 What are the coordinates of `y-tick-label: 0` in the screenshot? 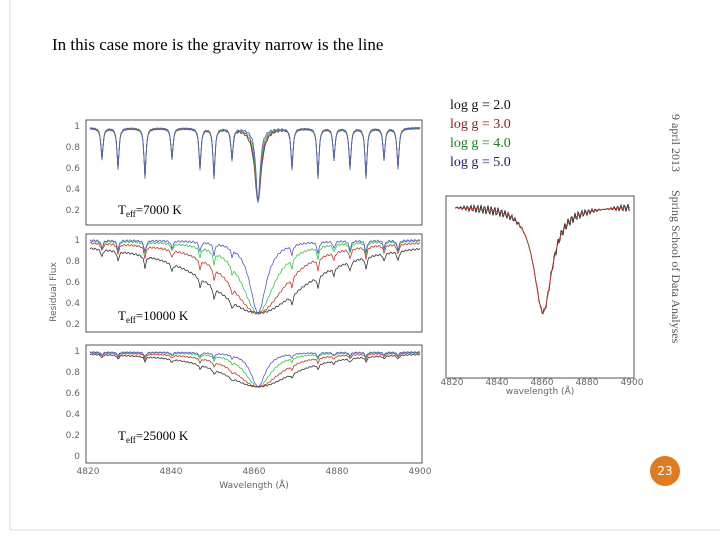 It's located at (77, 457).